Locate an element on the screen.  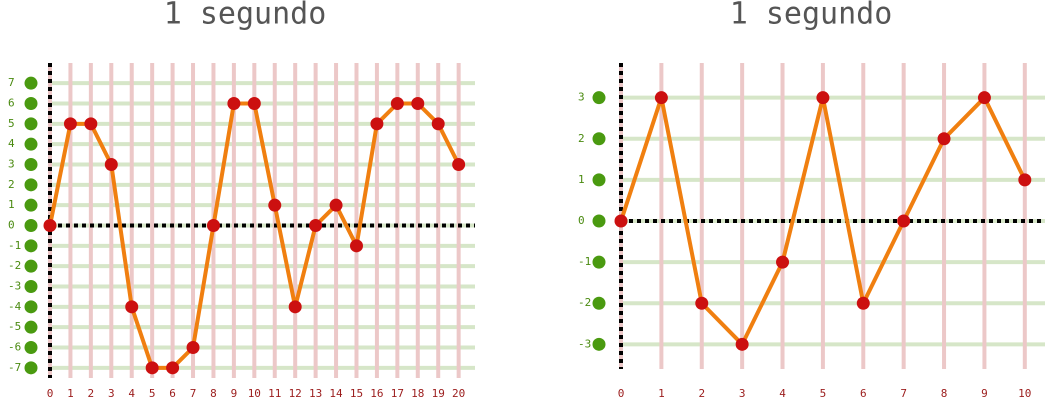
y-tick-label: 2 is located at coordinates (581, 138).